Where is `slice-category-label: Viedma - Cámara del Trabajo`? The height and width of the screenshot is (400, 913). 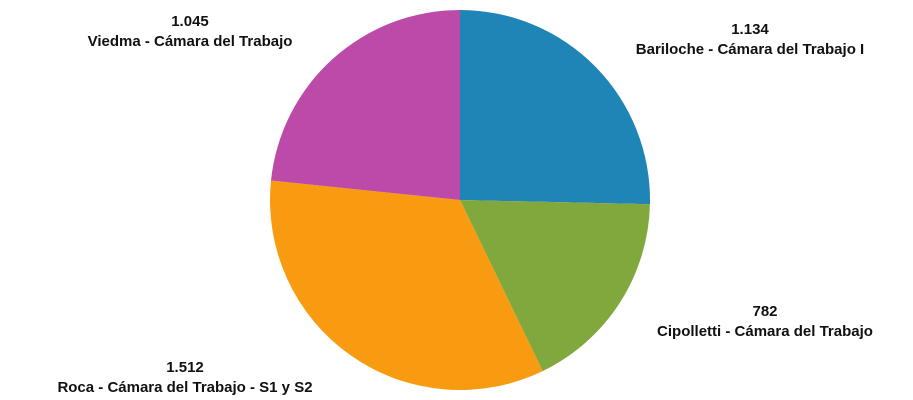 slice-category-label: Viedma - Cámara del Trabajo is located at coordinates (190, 41).